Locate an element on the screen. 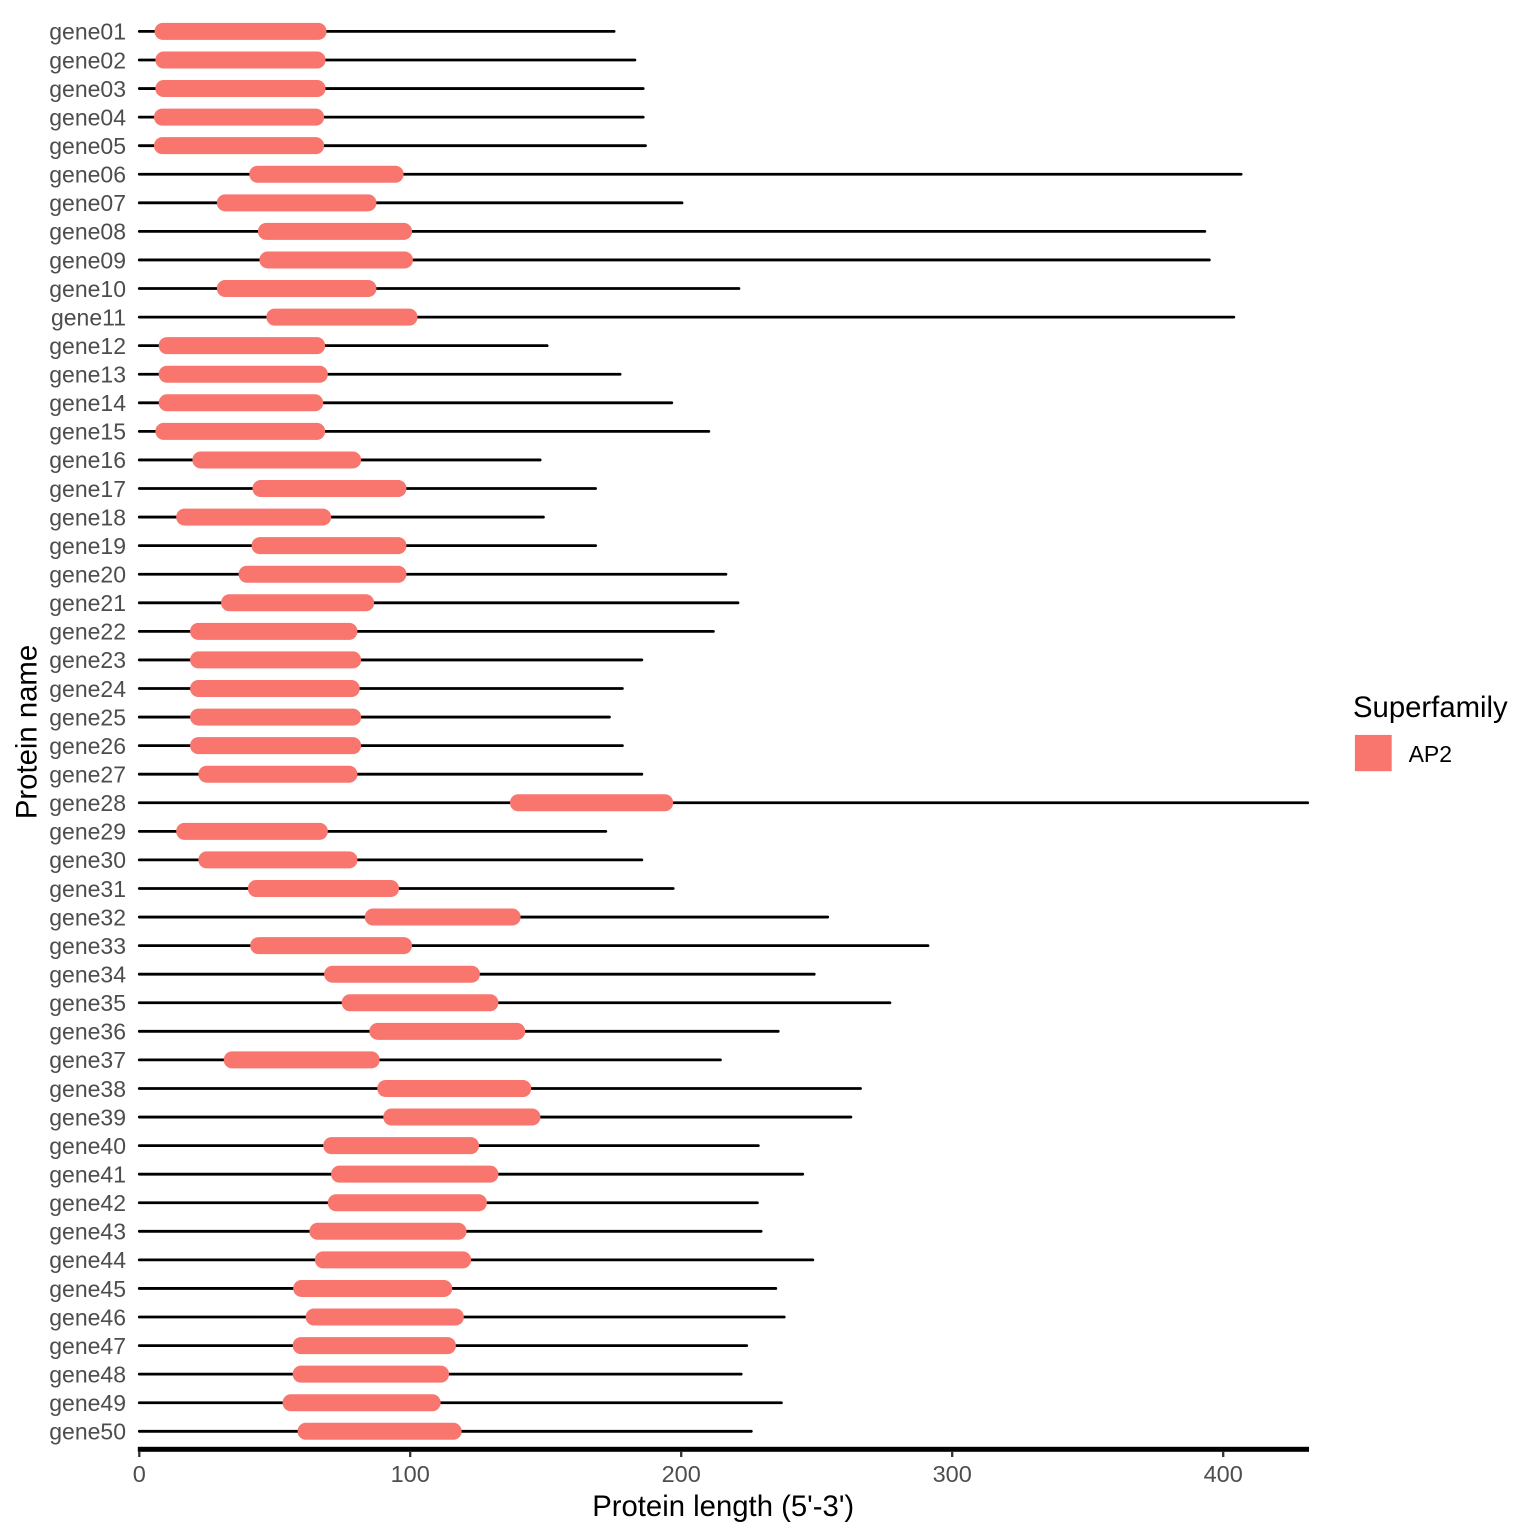 The image size is (1536, 1536). svg-text: gene42 is located at coordinates (87, 1203).